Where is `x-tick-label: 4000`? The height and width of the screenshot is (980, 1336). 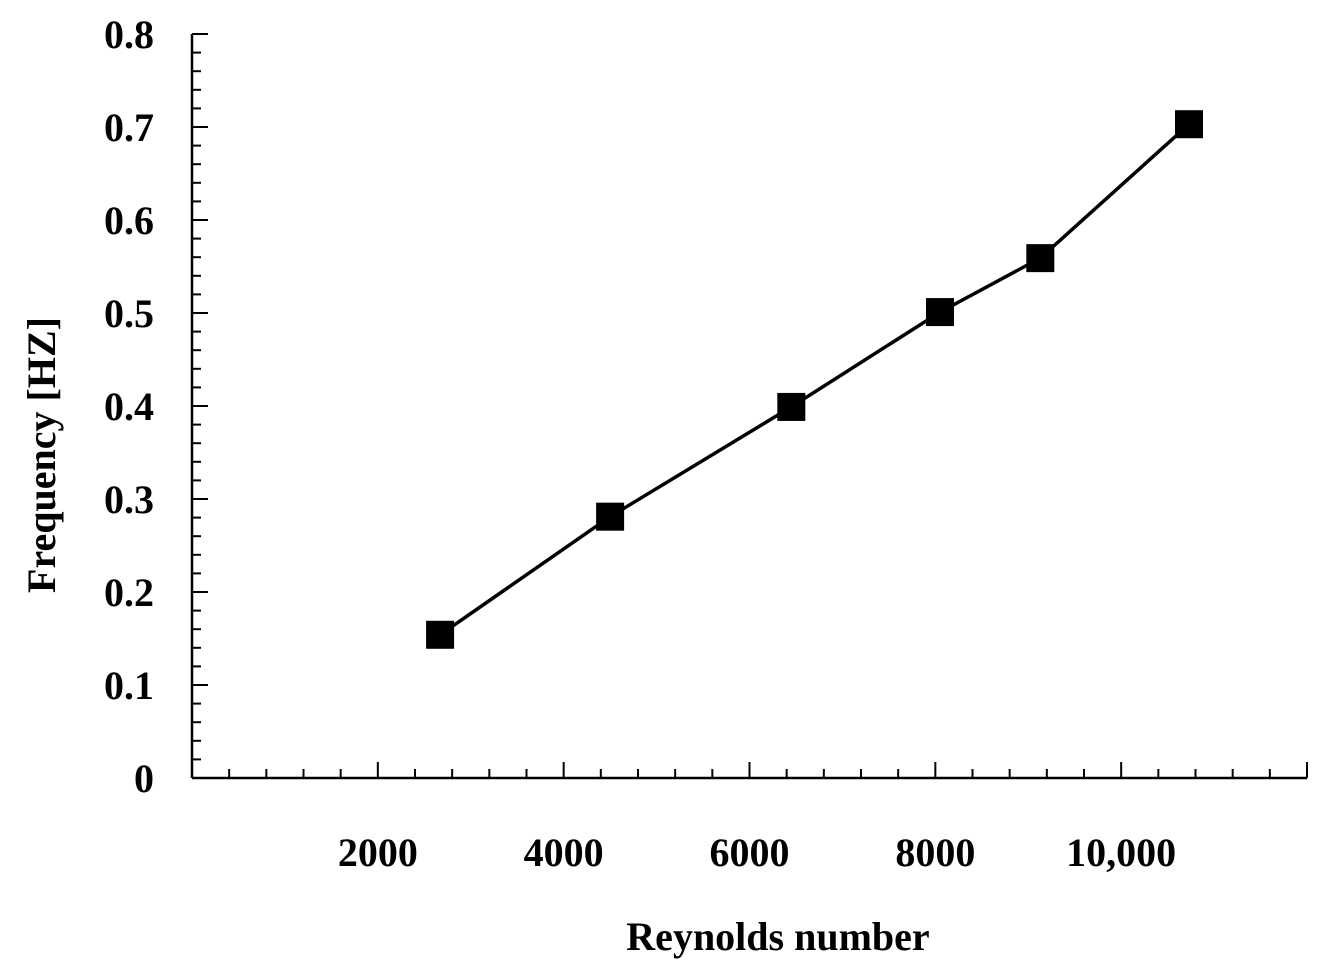
x-tick-label: 4000 is located at coordinates (564, 852).